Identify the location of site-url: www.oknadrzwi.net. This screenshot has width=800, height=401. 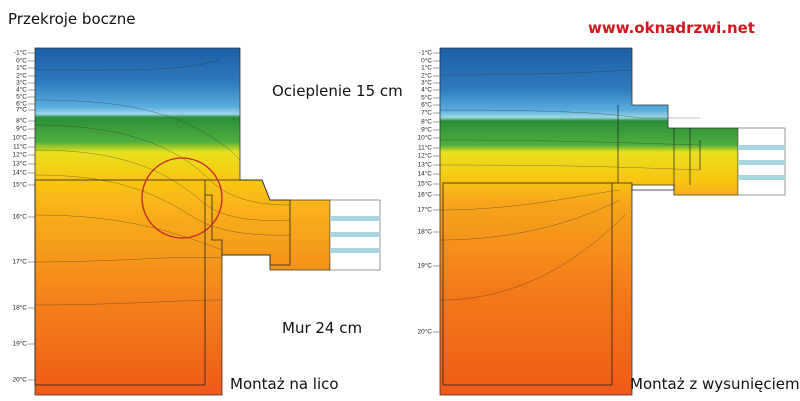
(671, 28).